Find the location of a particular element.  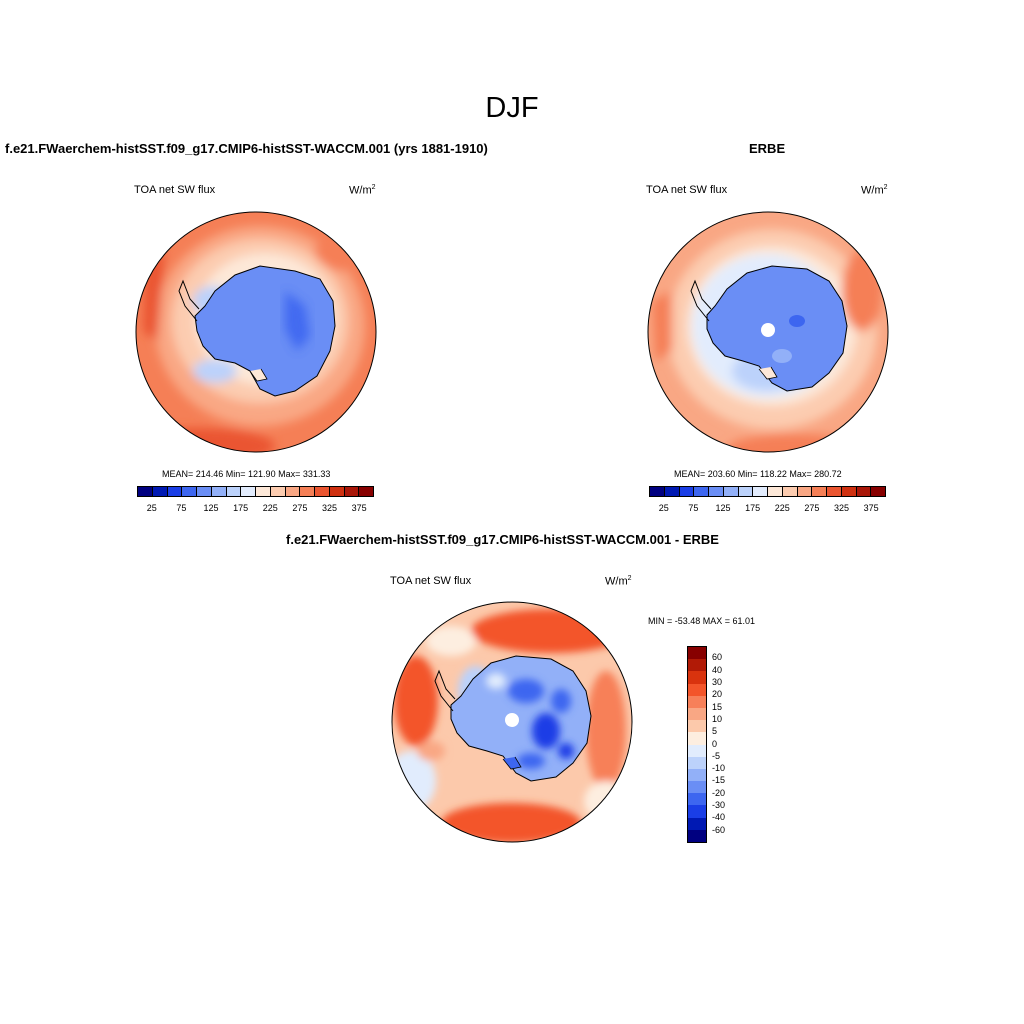

colorbar-tick-label: -10 is located at coordinates (719, 768).